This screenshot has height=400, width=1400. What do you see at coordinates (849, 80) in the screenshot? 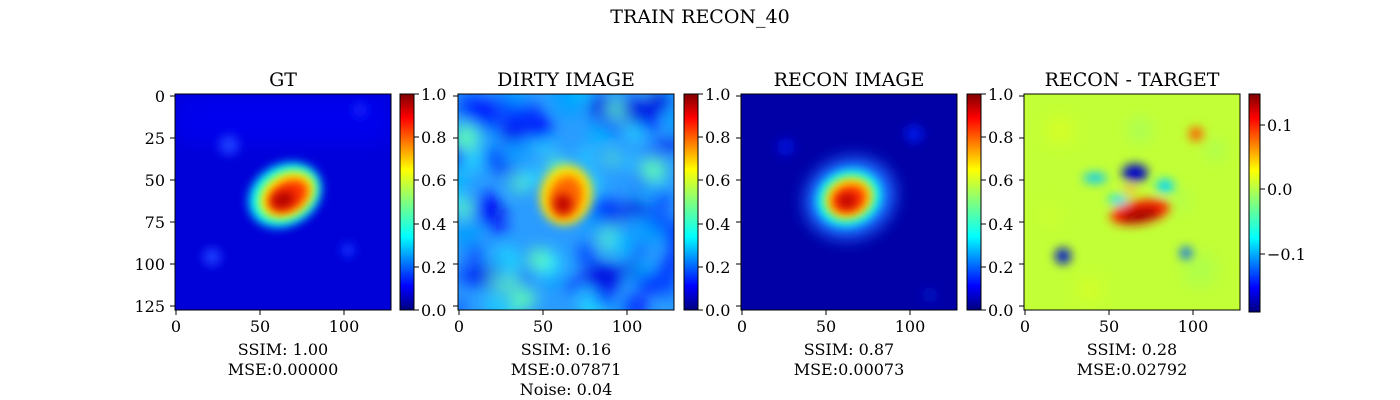
I see `panel-title: RECON IMAGE` at bounding box center [849, 80].